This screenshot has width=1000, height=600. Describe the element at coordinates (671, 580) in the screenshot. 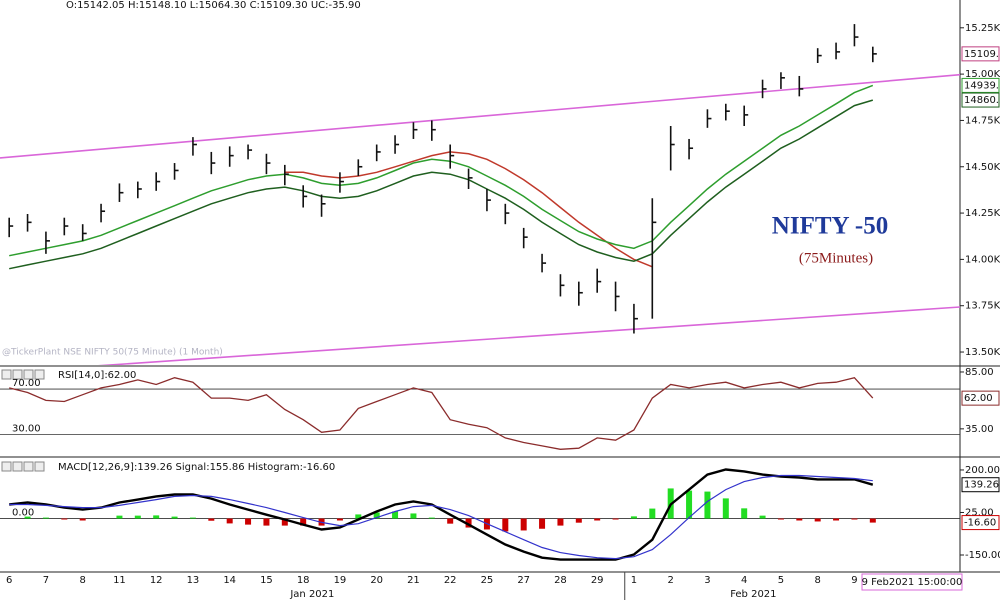

I see `x-tick-label: 2` at that location.